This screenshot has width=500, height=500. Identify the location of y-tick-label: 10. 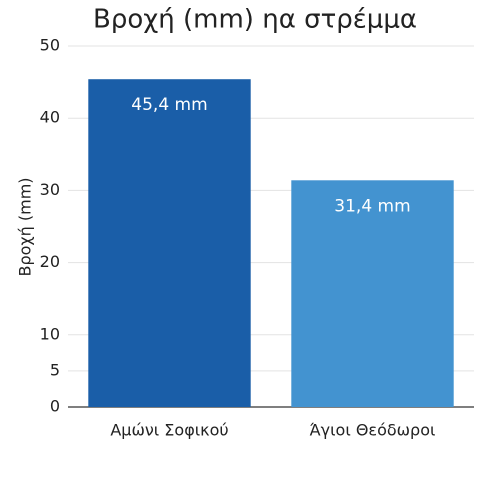
(50, 333).